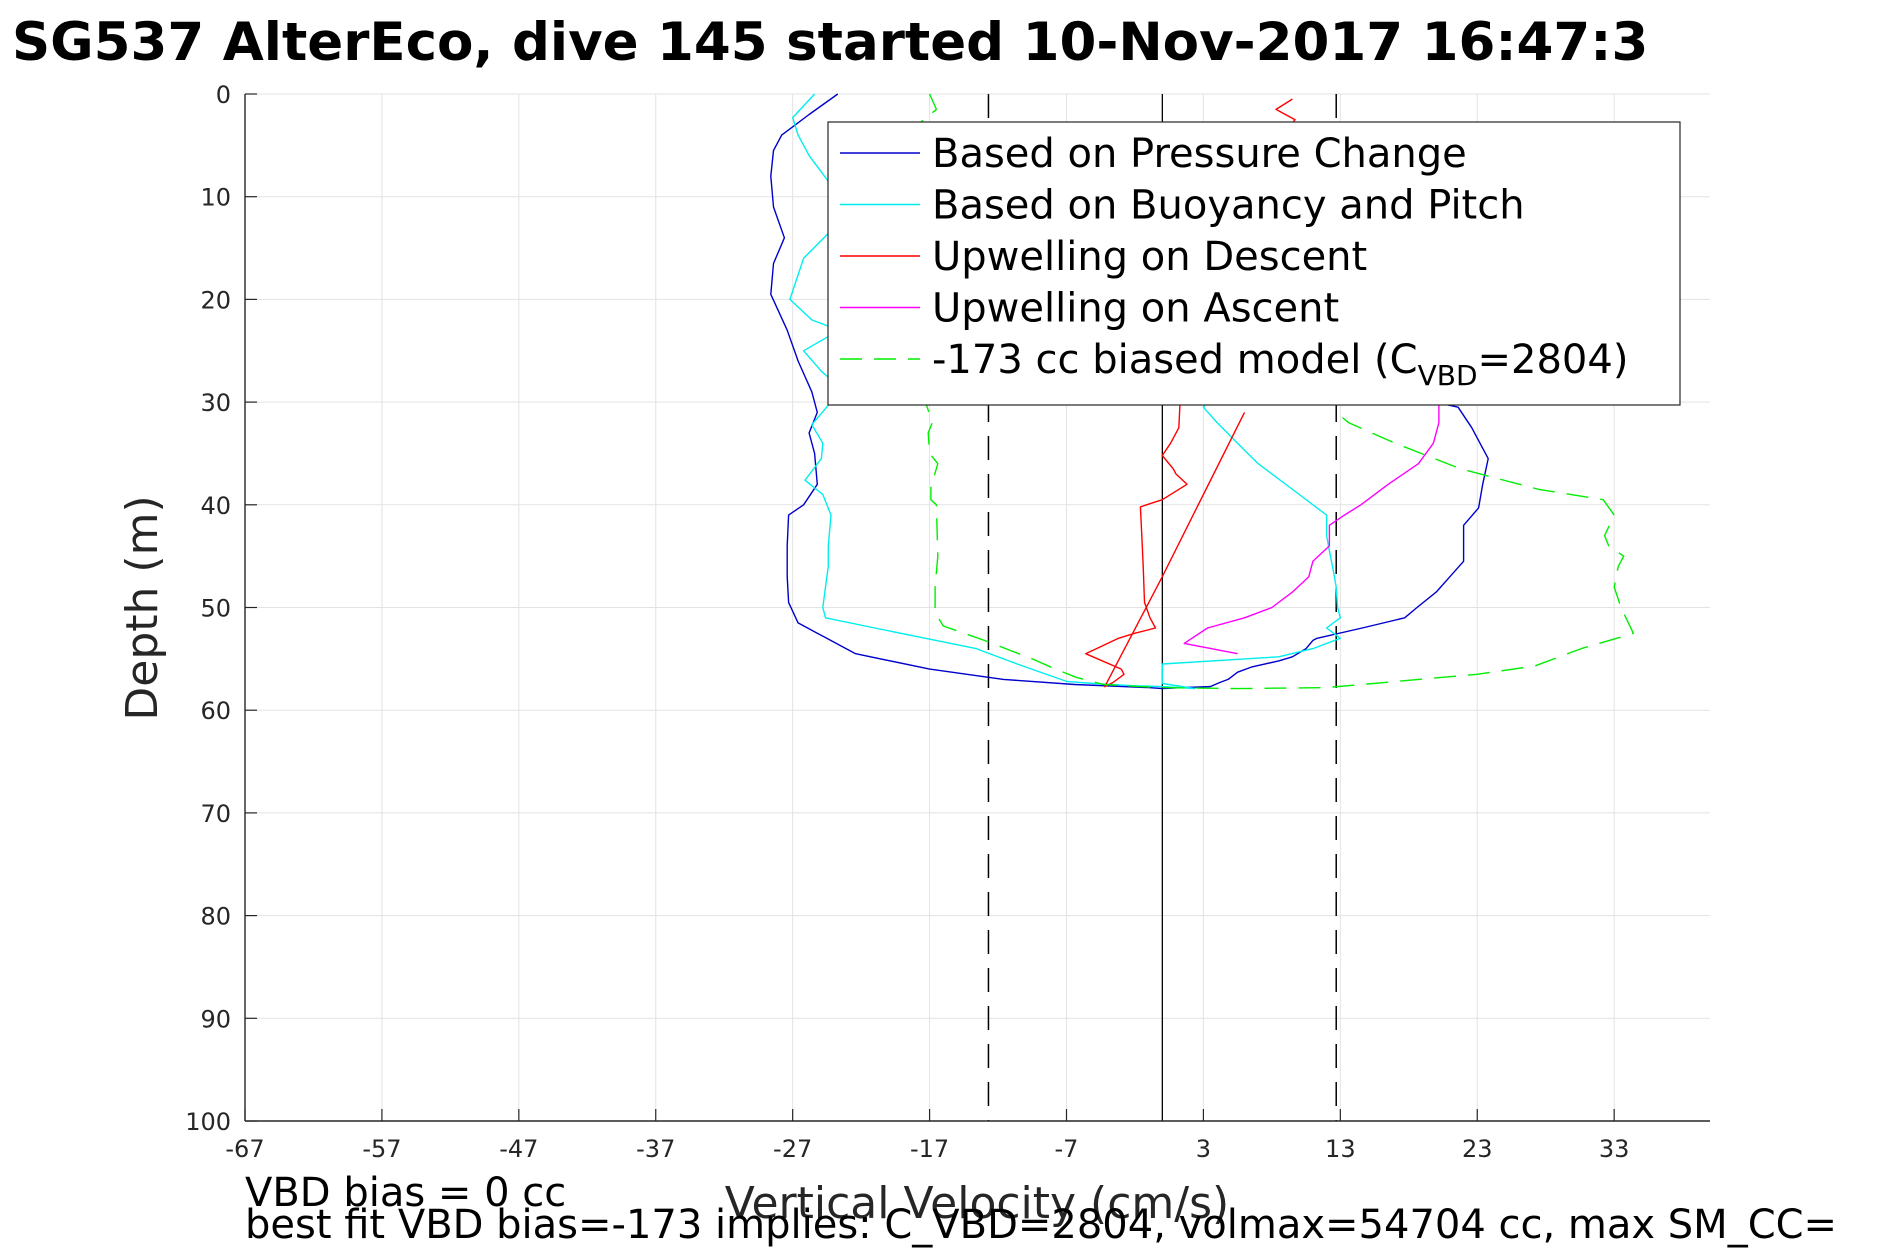 The height and width of the screenshot is (1260, 1890). Describe the element at coordinates (1228, 206) in the screenshot. I see `legend-label-2: Based on Buoyancy and Pitch` at that location.